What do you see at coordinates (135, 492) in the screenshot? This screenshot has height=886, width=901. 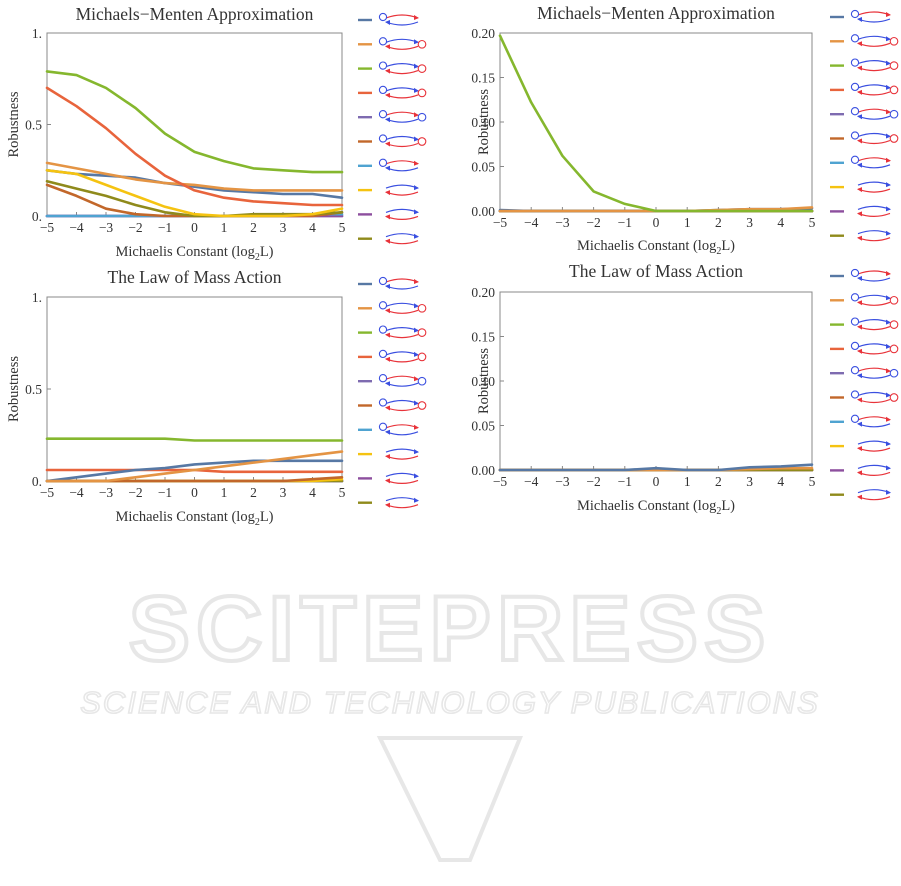 I see `x-tick-label: −2` at bounding box center [135, 492].